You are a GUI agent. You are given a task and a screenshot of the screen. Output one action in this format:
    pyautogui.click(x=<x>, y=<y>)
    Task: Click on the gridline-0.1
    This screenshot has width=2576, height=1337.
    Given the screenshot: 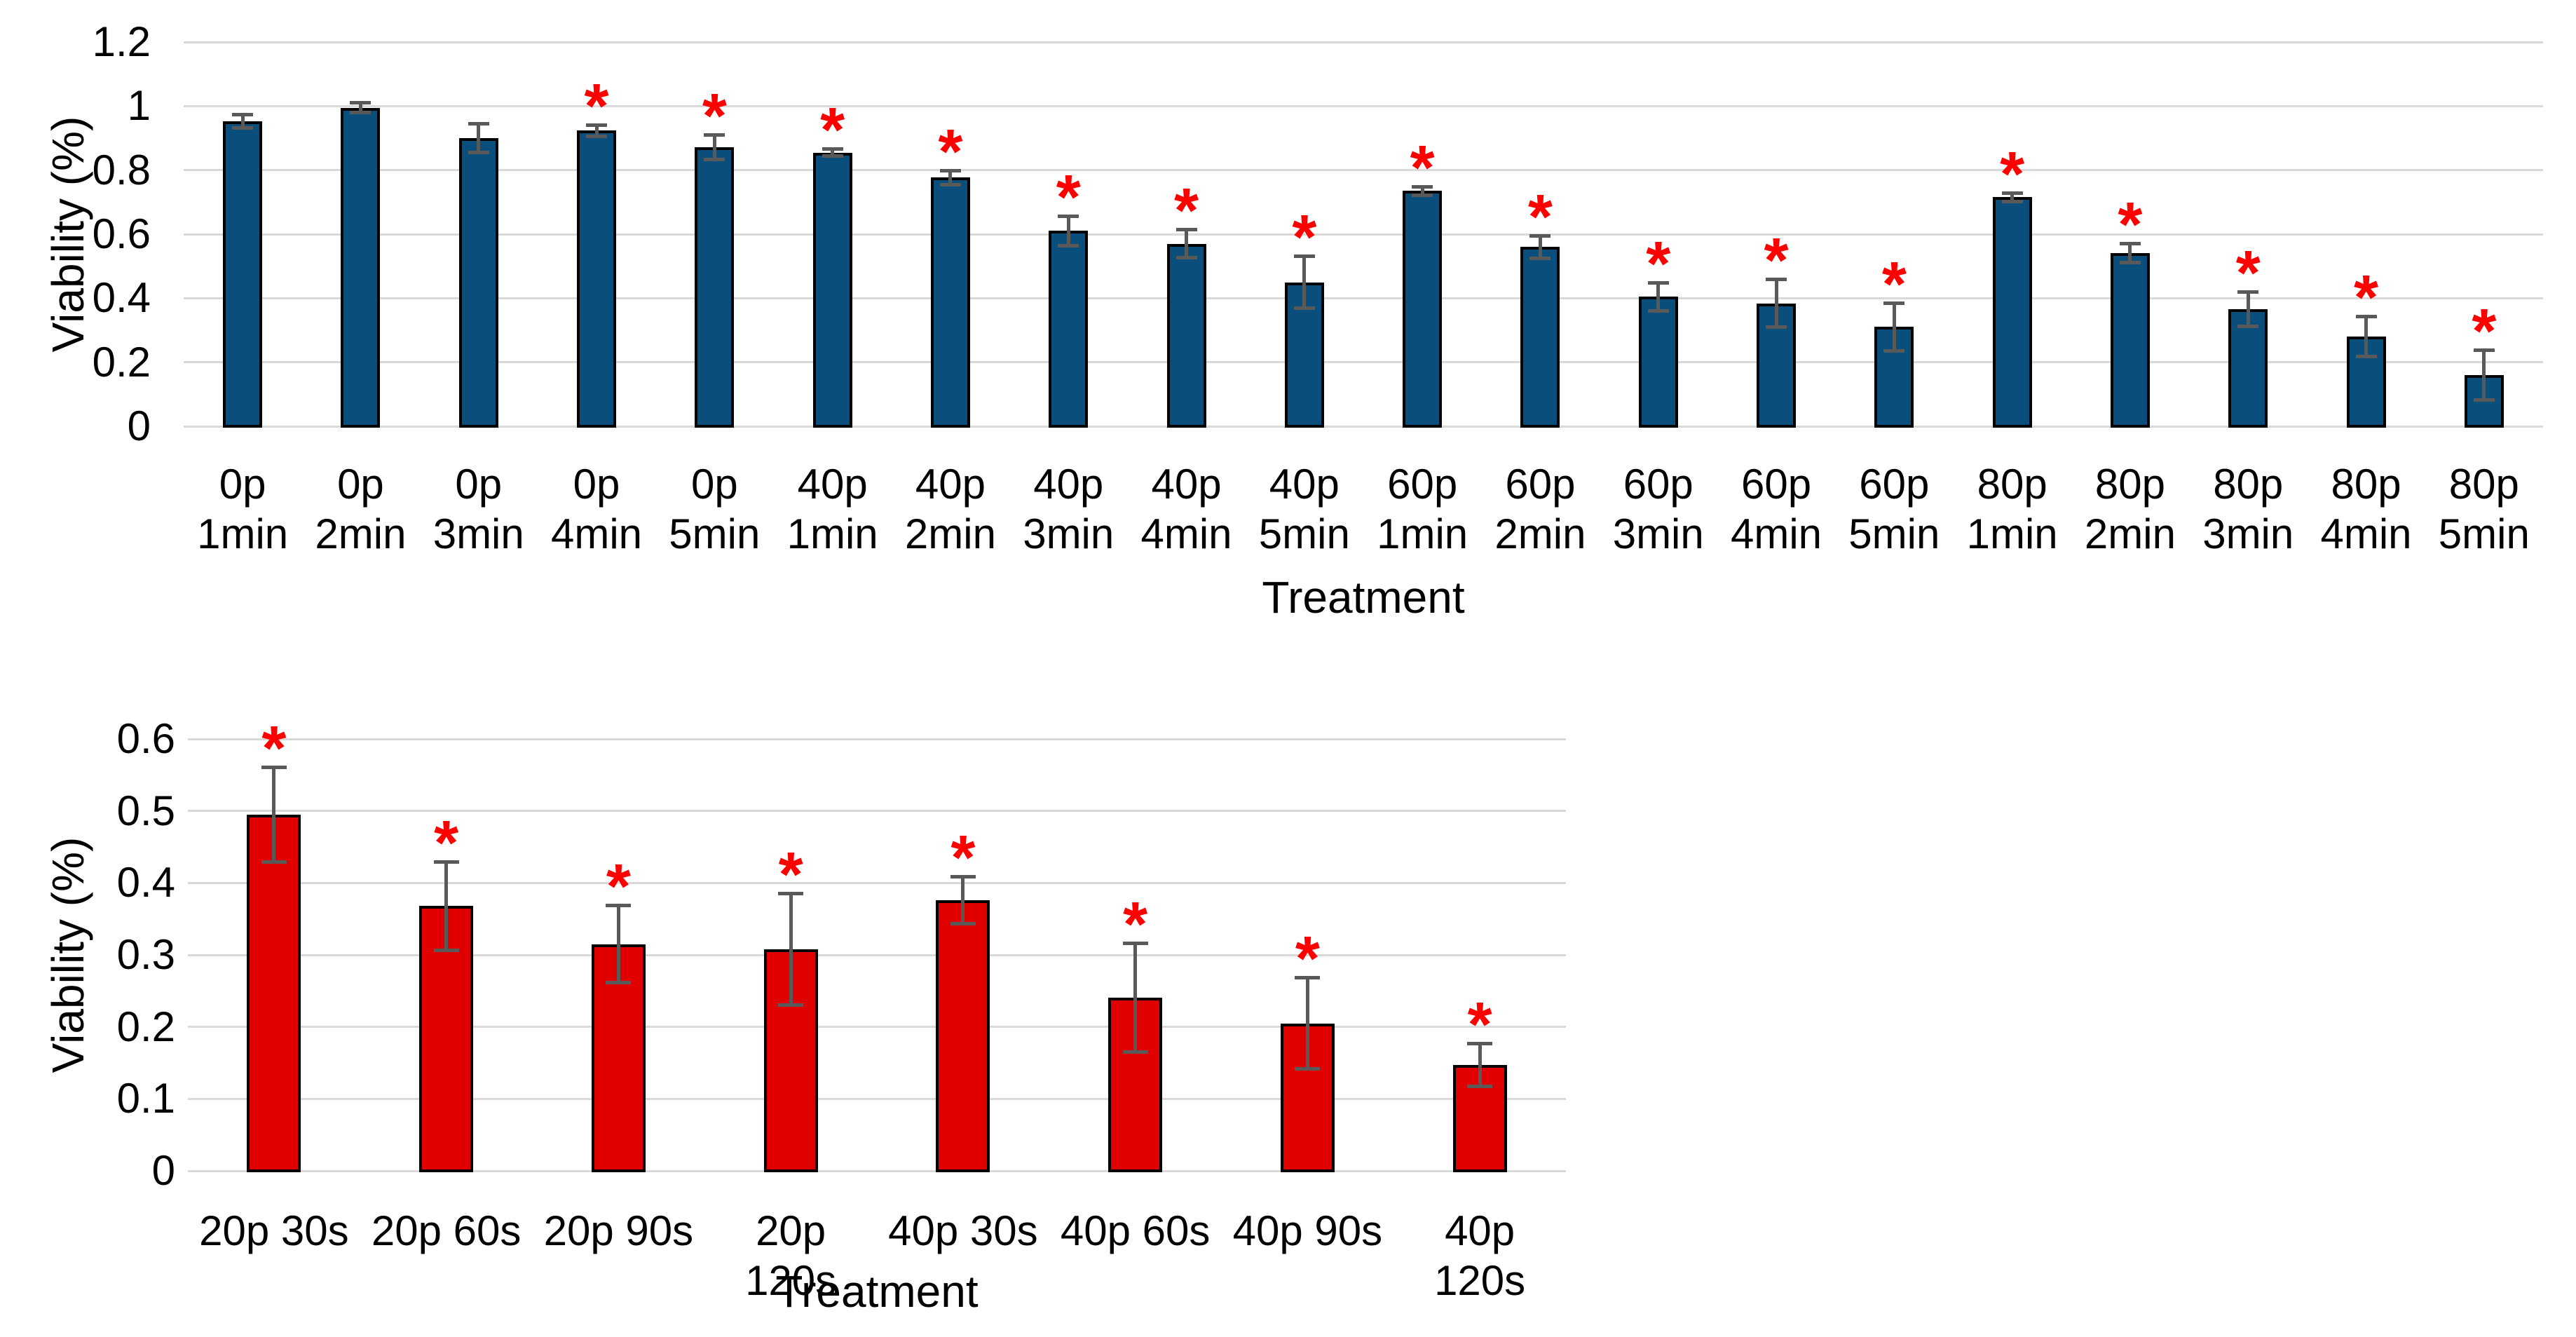 What is the action you would take?
    pyautogui.click(x=877, y=1098)
    